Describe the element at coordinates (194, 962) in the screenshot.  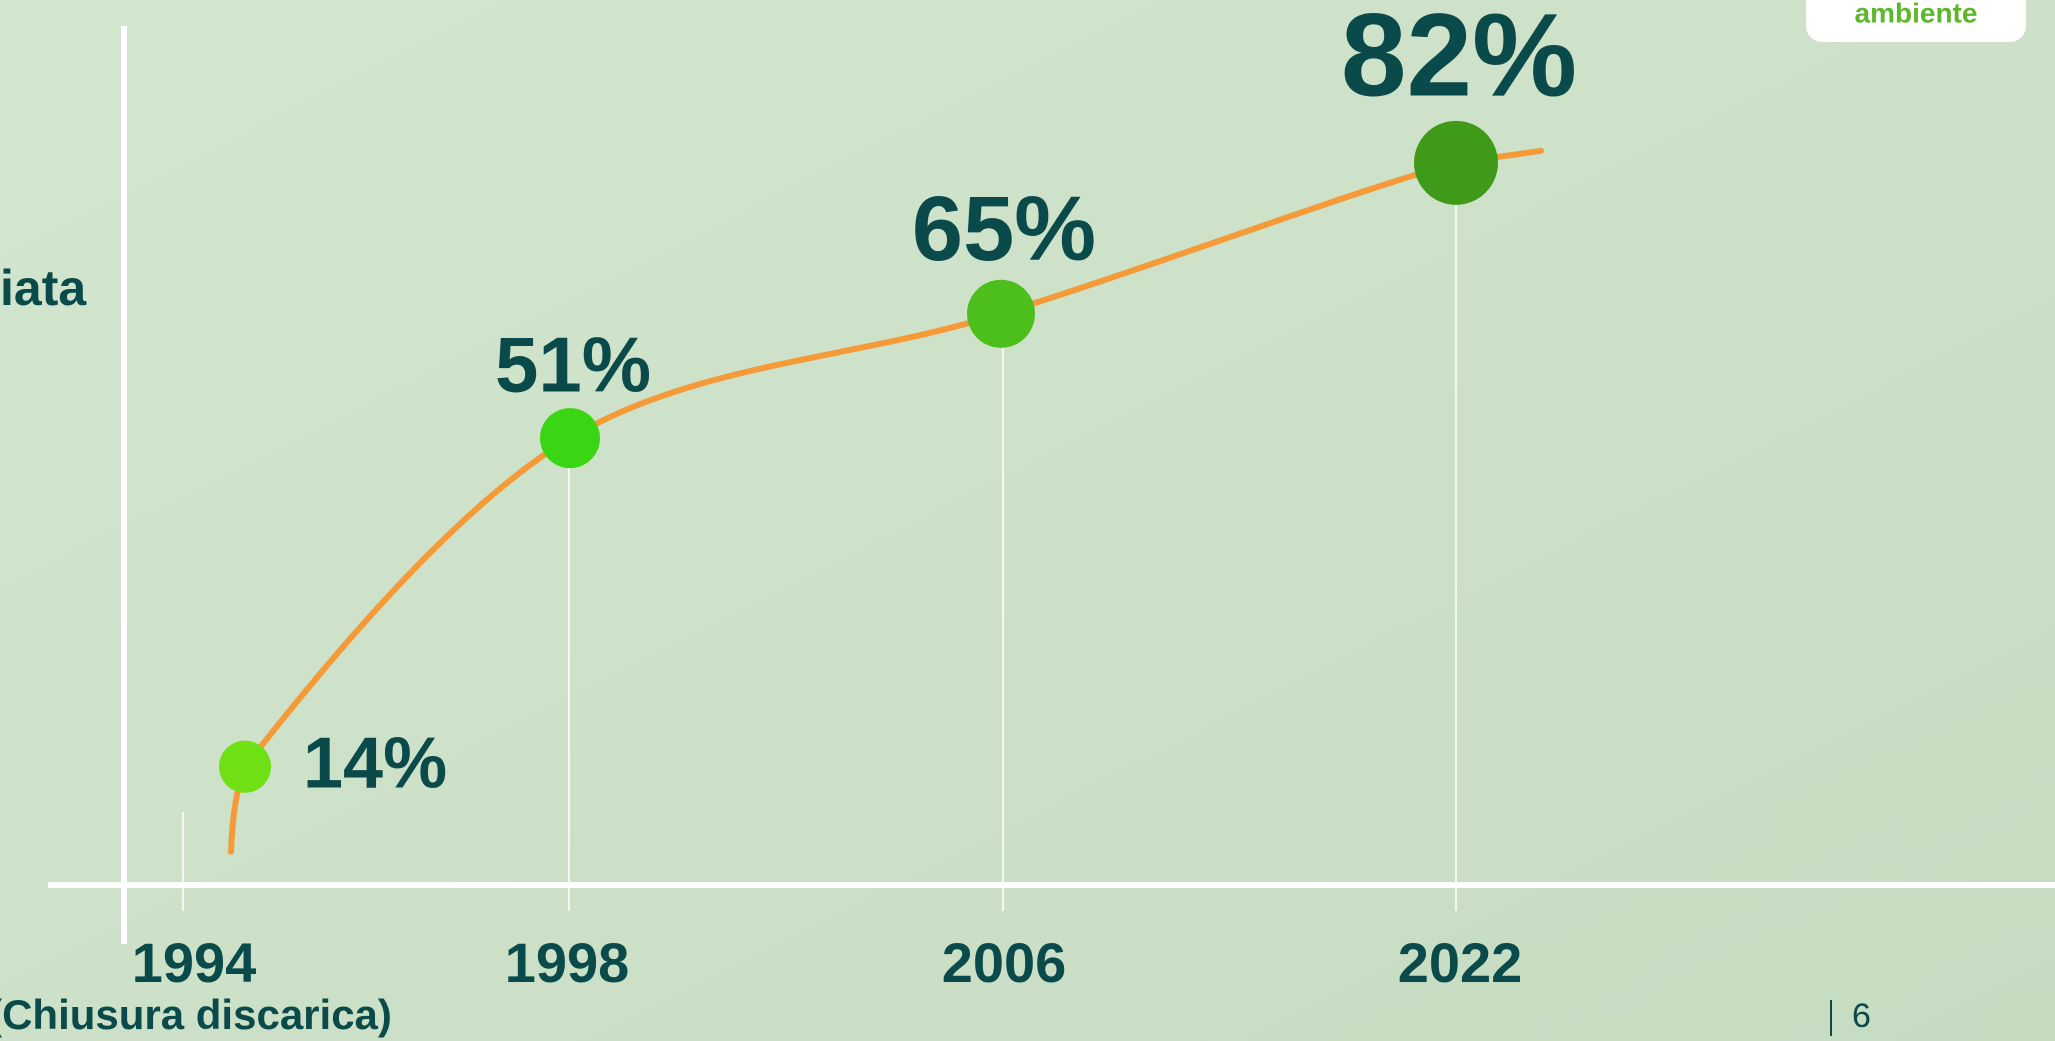
I see `x-tick-label: 1994` at that location.